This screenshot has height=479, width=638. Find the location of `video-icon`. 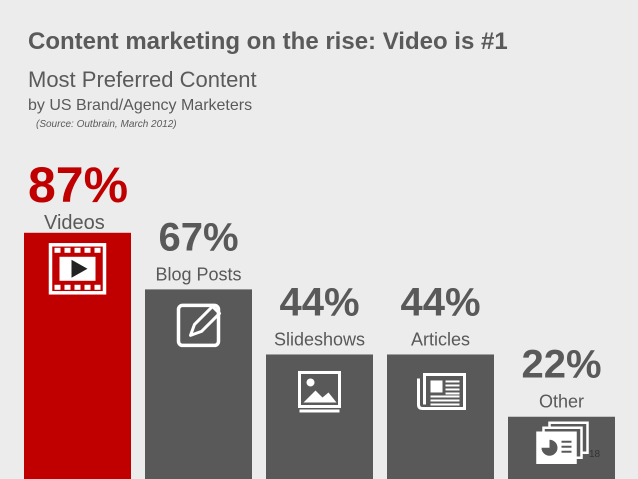

video-icon is located at coordinates (77, 269).